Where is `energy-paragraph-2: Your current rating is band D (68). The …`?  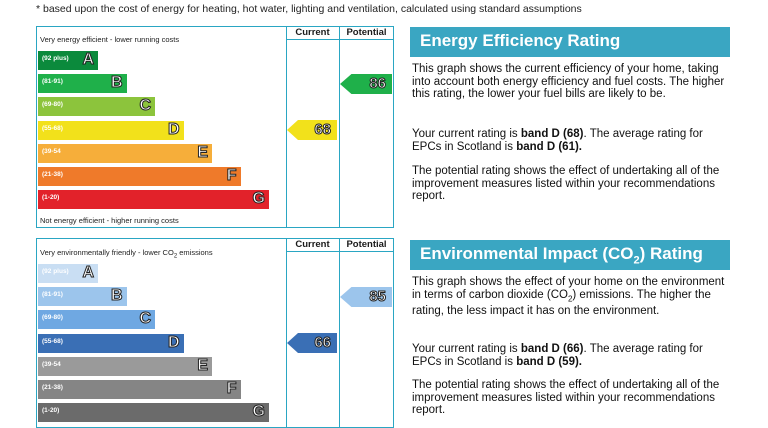
energy-paragraph-2: Your current rating is band D (68). The … is located at coordinates (572, 140).